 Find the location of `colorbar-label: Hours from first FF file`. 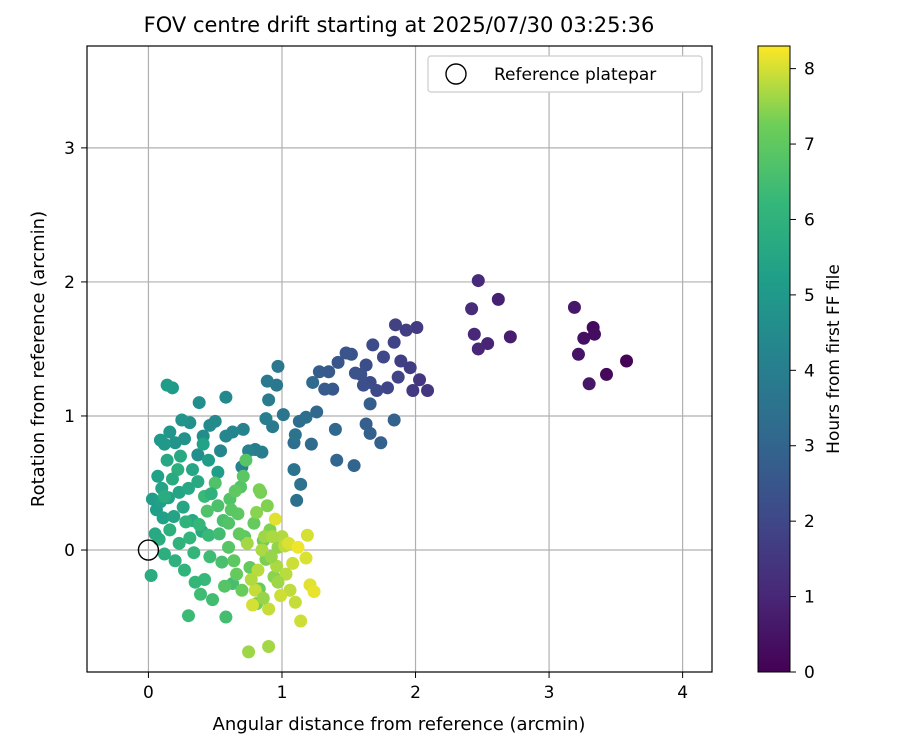

colorbar-label: Hours from first FF file is located at coordinates (834, 359).